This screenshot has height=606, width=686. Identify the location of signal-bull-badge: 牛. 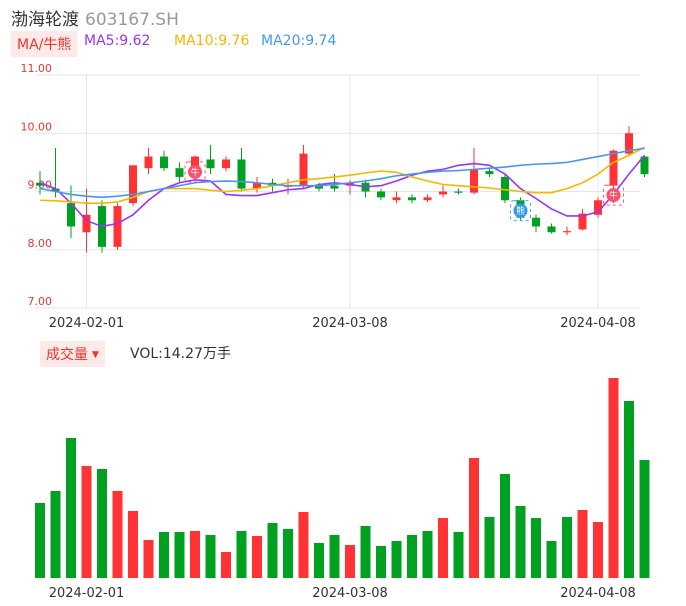
(613, 195).